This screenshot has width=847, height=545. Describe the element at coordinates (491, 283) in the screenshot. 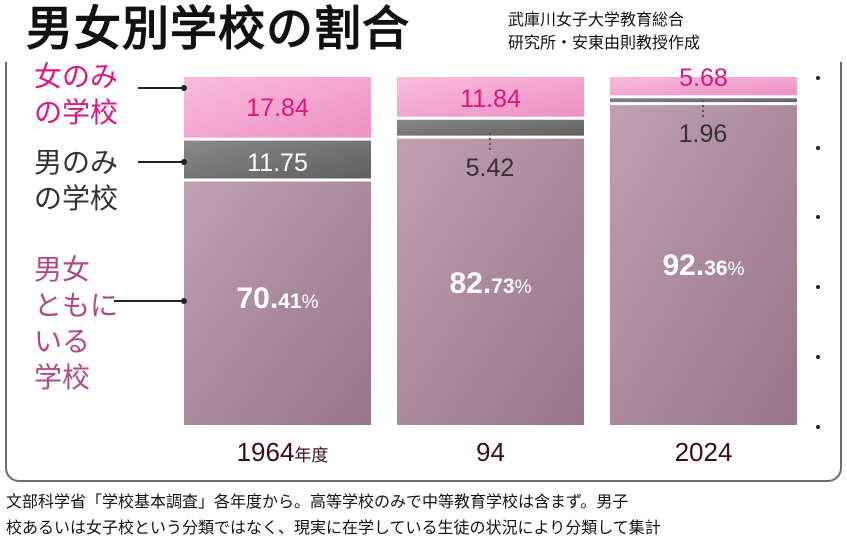

I see `value-label-coed-94: 82.73%` at that location.